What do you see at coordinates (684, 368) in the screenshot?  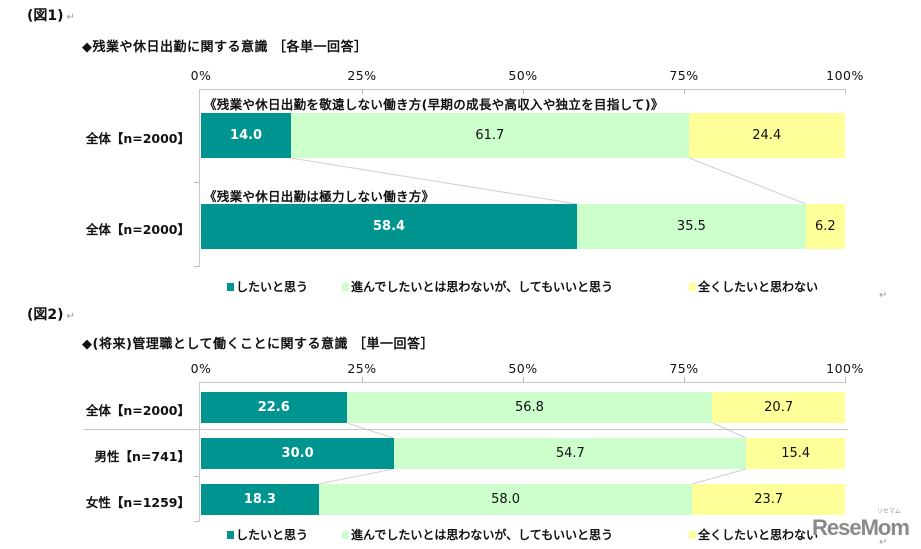 I see `figure2-tick-75: 75%` at bounding box center [684, 368].